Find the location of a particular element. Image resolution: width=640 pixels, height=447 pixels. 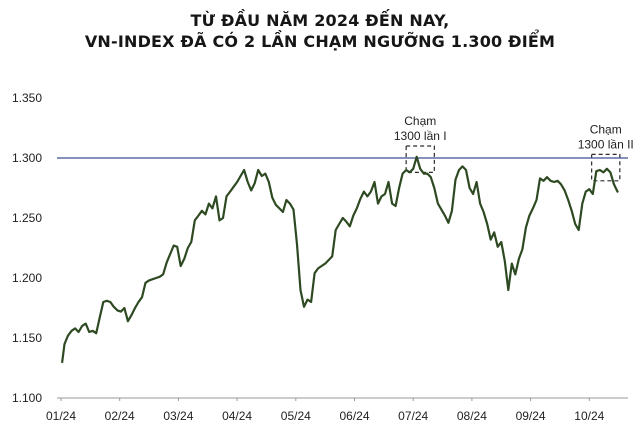

x-tick-label: 02/24 is located at coordinates (120, 416).